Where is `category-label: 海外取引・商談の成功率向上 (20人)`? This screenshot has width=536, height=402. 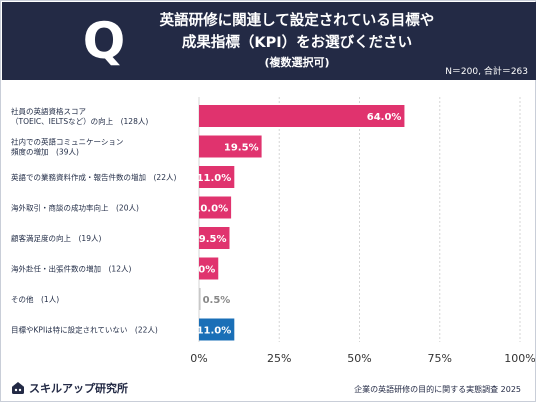
category-label: 海外取引・商談の成功率向上 (20人) is located at coordinates (75, 208).